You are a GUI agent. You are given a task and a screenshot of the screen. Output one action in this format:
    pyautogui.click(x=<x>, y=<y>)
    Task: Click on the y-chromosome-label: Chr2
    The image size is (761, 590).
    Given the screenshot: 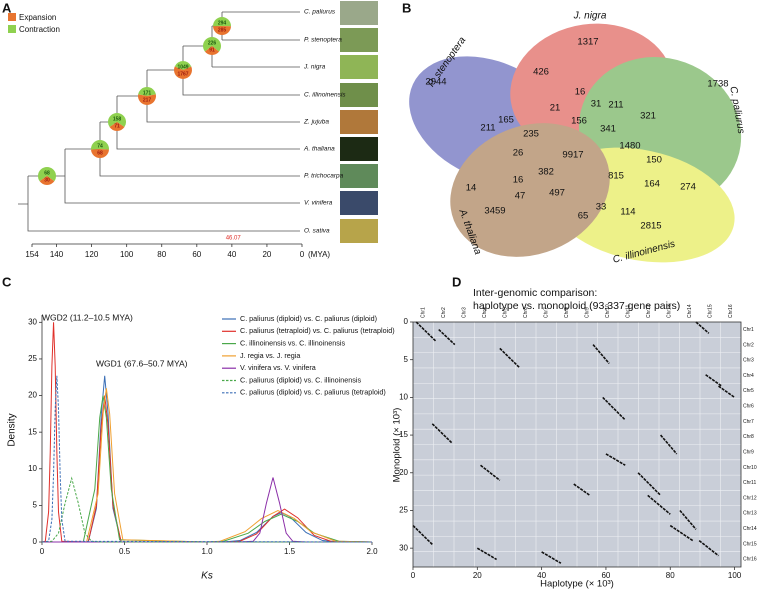 What is the action you would take?
    pyautogui.click(x=748, y=345)
    